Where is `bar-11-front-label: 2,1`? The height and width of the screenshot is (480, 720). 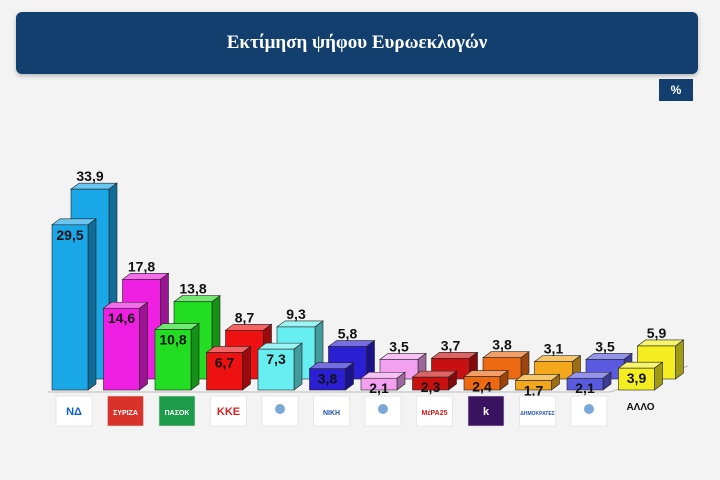 bar-11-front-label: 2,1 is located at coordinates (585, 388).